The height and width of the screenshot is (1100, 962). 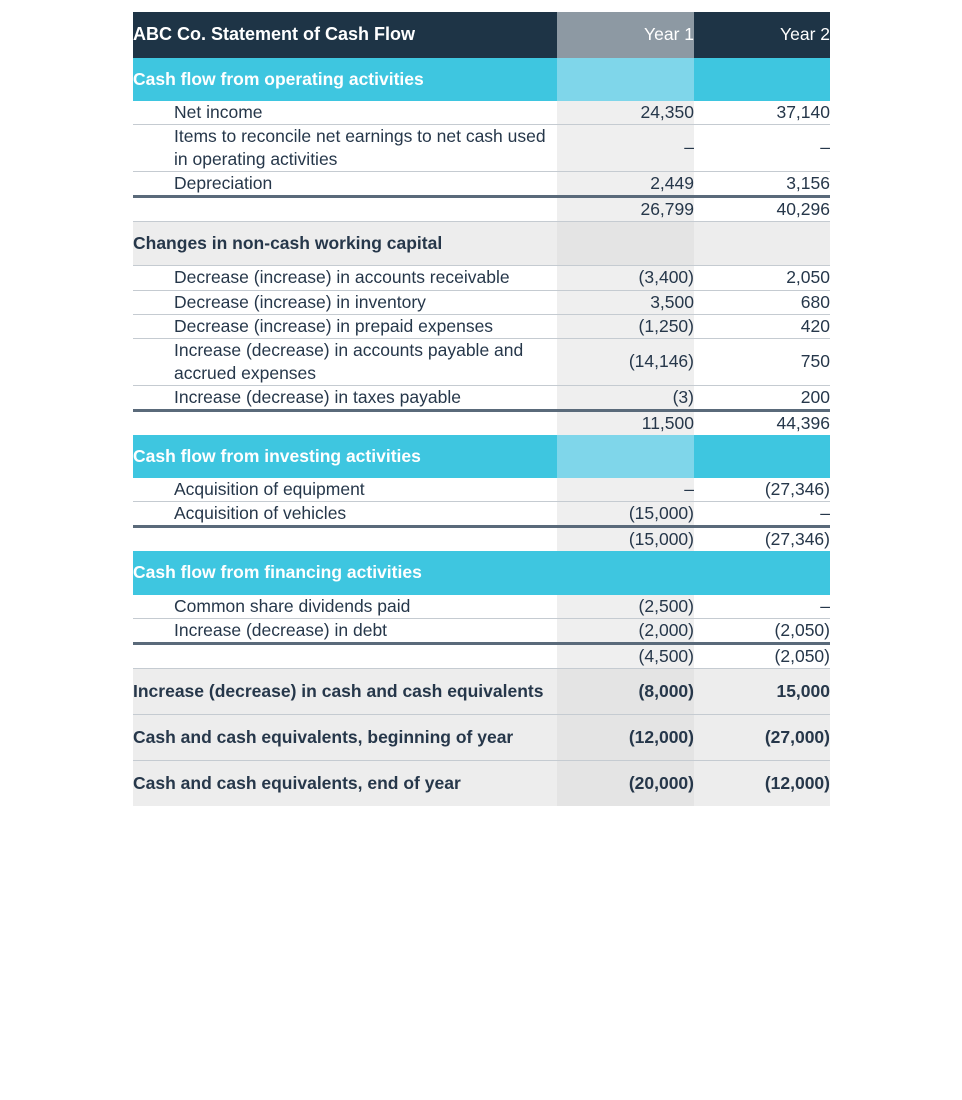 What do you see at coordinates (625, 784) in the screenshot?
I see `cell-year-1: (20,000)` at bounding box center [625, 784].